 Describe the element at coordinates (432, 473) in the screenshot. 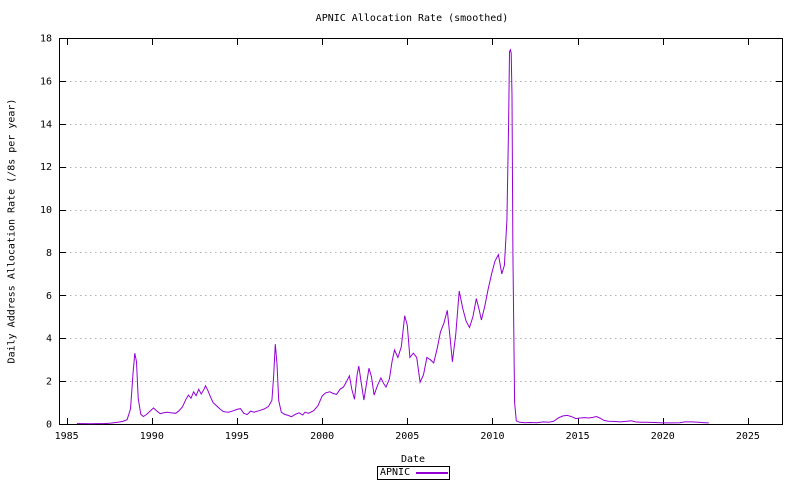

I see `legend-line-sample-icon` at that location.